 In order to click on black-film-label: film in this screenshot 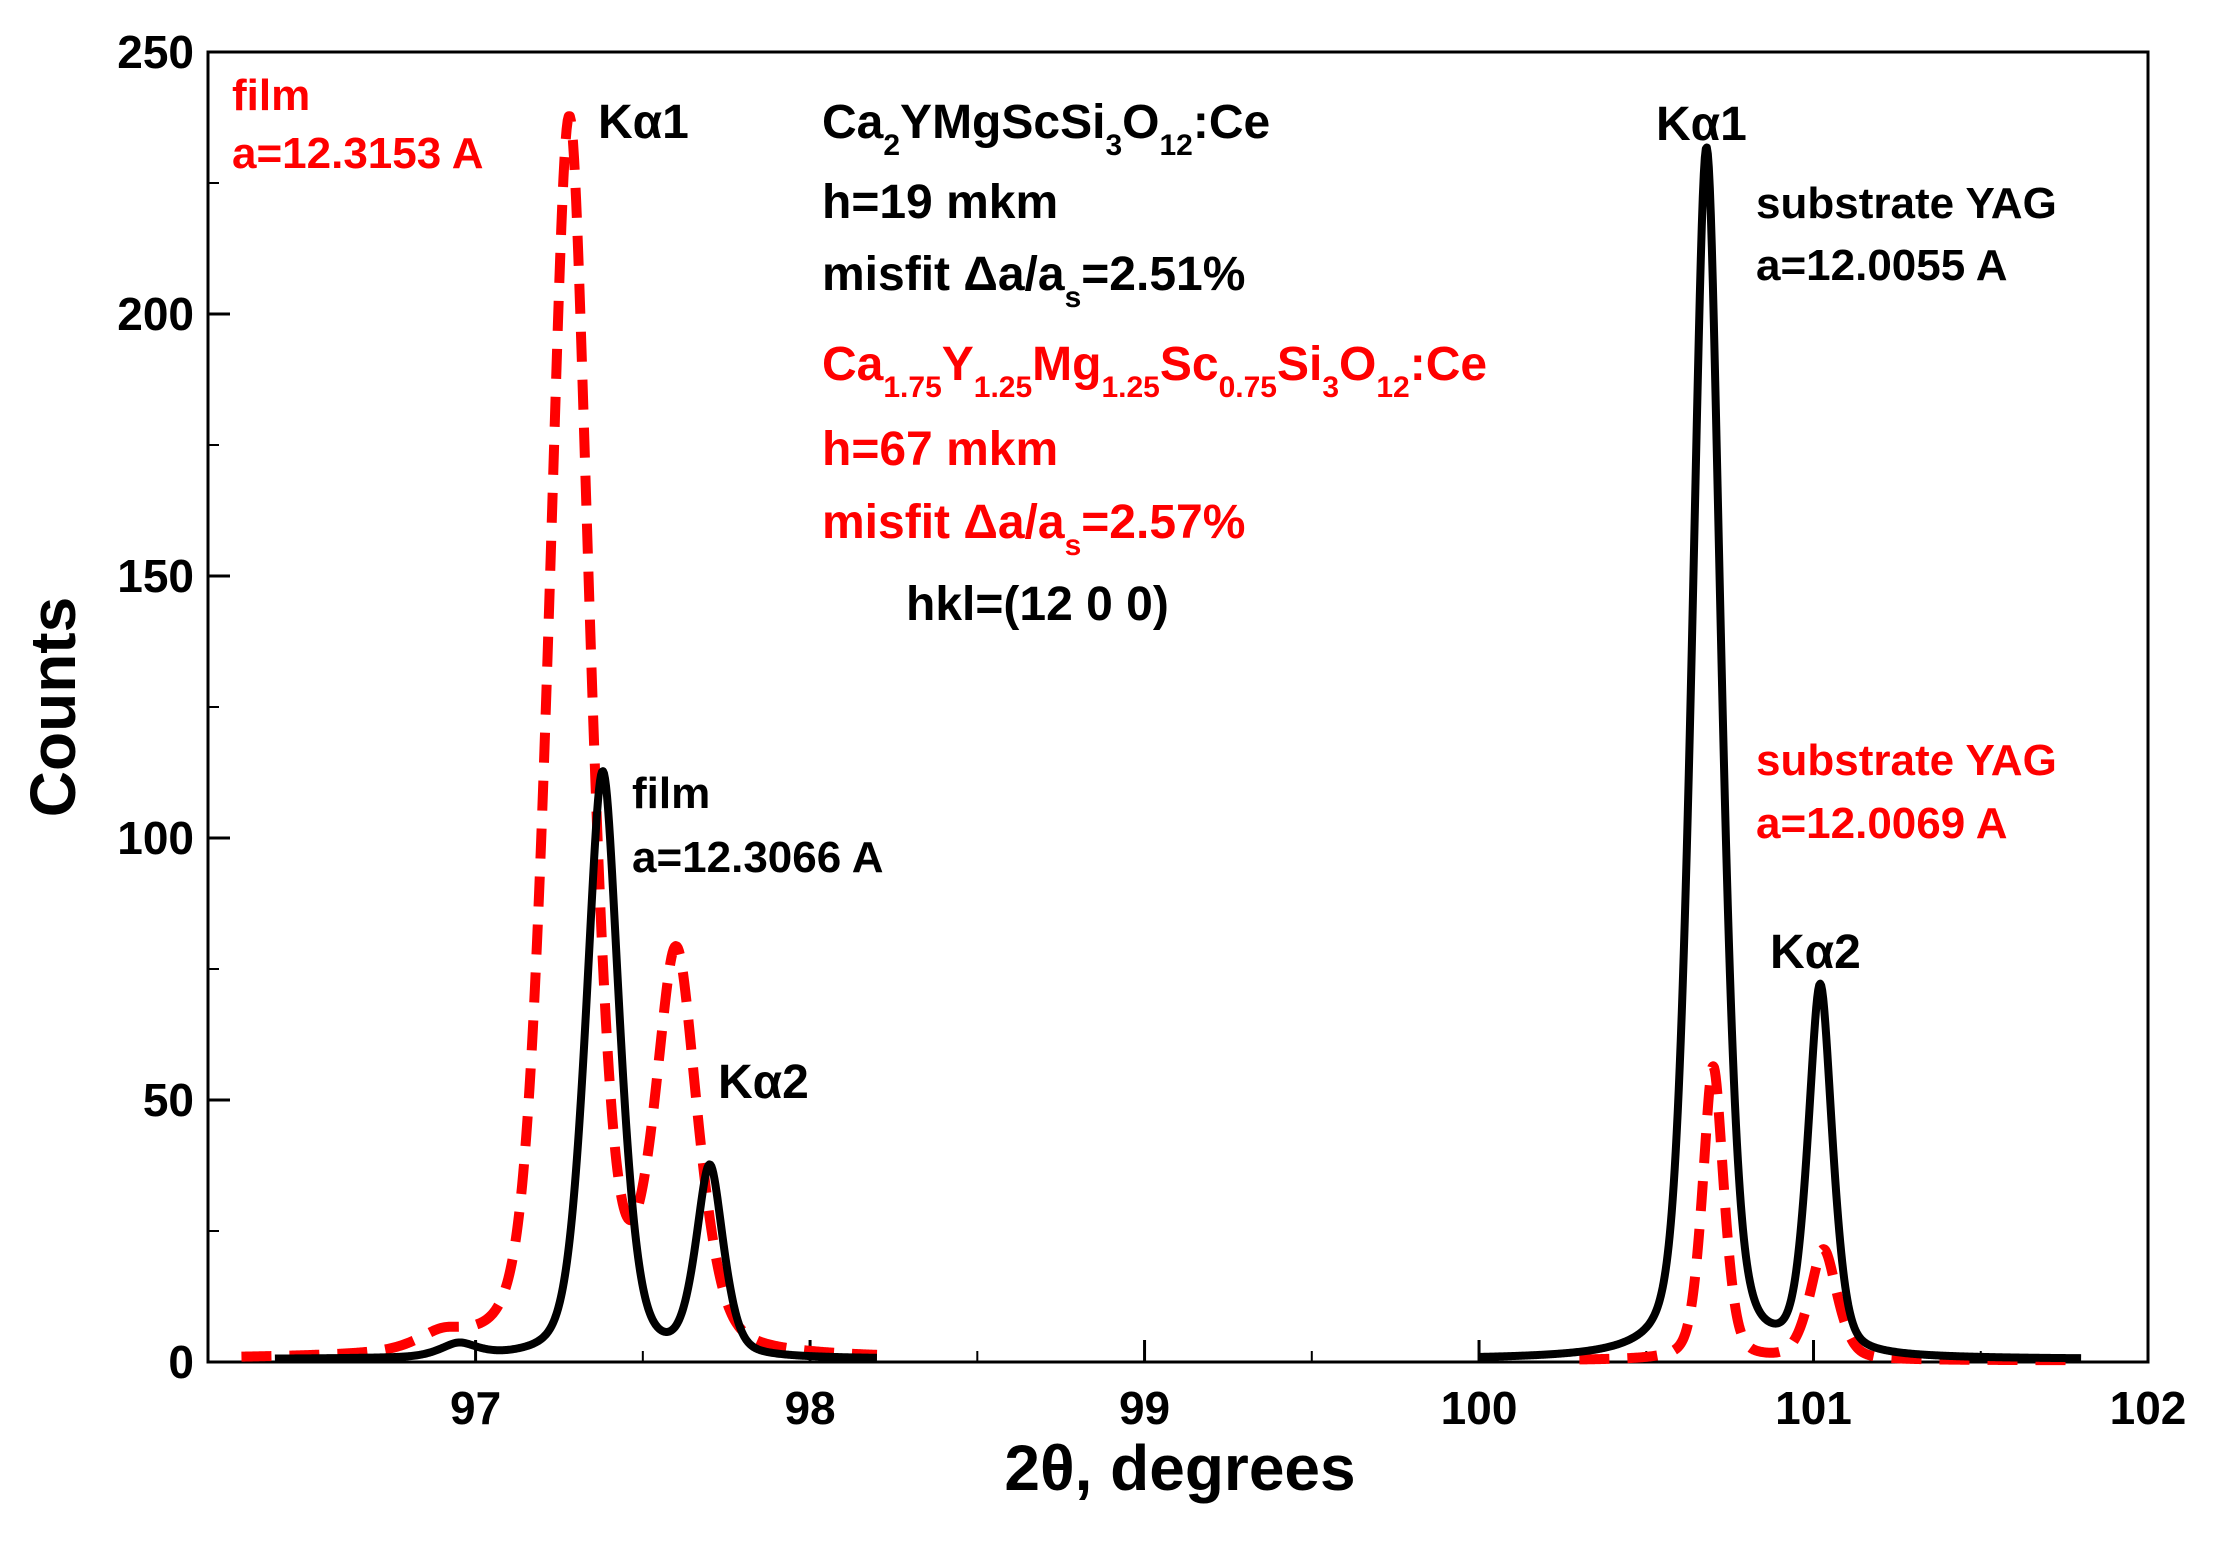, I will do `click(671, 793)`.